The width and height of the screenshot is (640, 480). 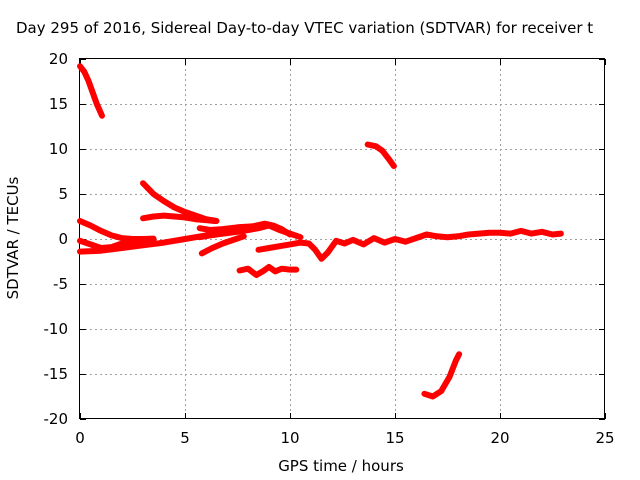 What do you see at coordinates (80, 438) in the screenshot?
I see `x-tick-label: 0` at bounding box center [80, 438].